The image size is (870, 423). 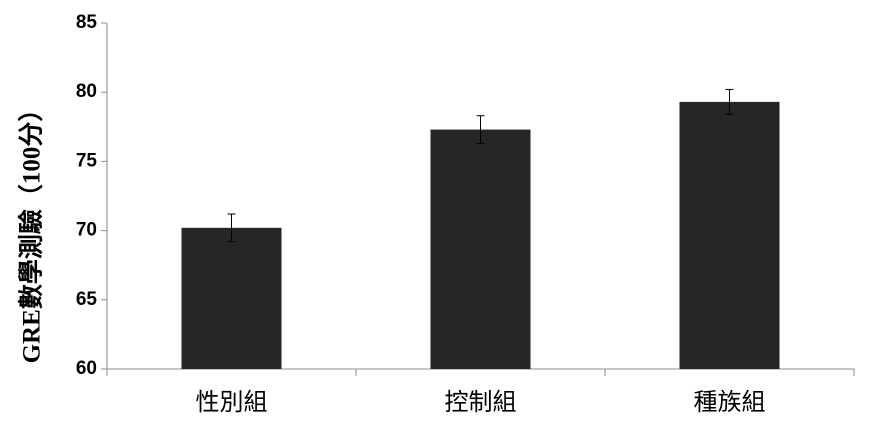 I want to click on category-label: 控制組, so click(x=481, y=402).